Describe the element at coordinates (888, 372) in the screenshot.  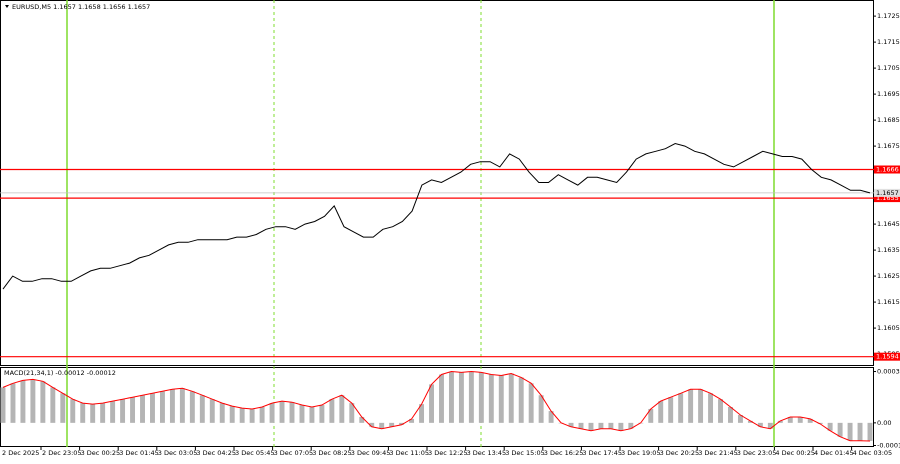
I see `y-tick-label: 0.00034` at that location.